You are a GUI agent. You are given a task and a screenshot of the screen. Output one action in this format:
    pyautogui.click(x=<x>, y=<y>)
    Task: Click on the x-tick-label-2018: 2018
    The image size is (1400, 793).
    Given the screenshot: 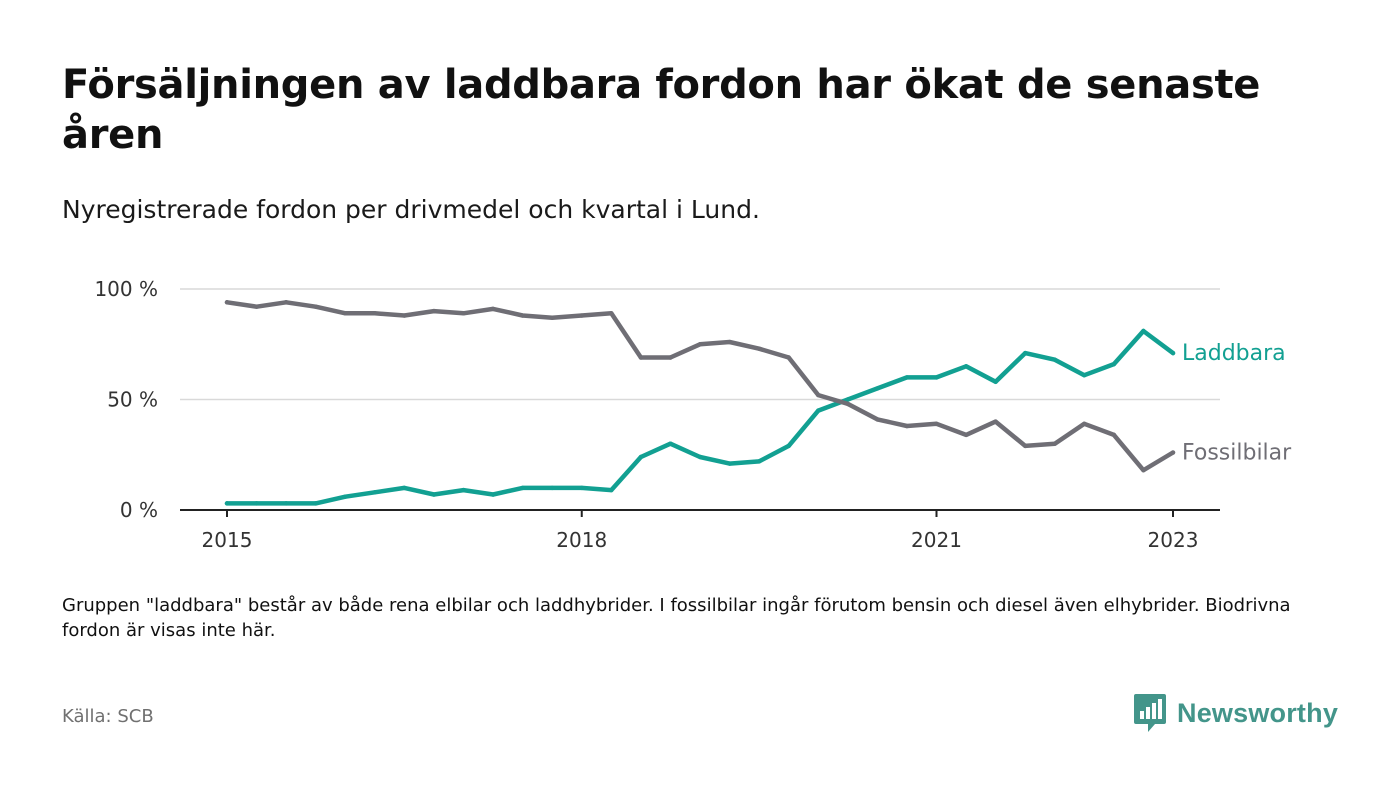 What is the action you would take?
    pyautogui.click(x=581, y=540)
    